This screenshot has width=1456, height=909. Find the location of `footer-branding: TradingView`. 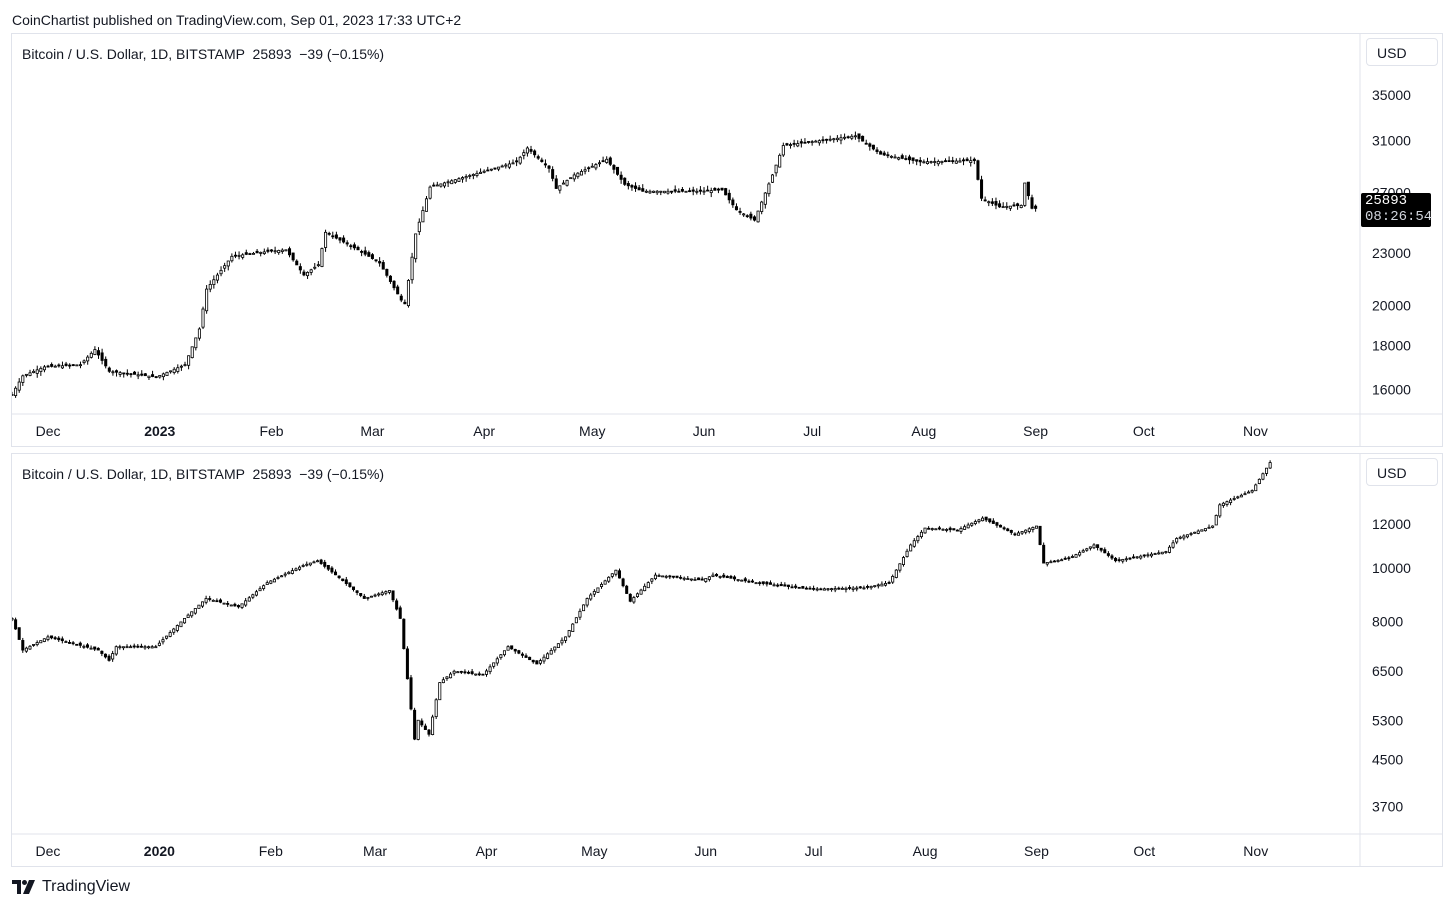

footer-branding: TradingView is located at coordinates (71, 887).